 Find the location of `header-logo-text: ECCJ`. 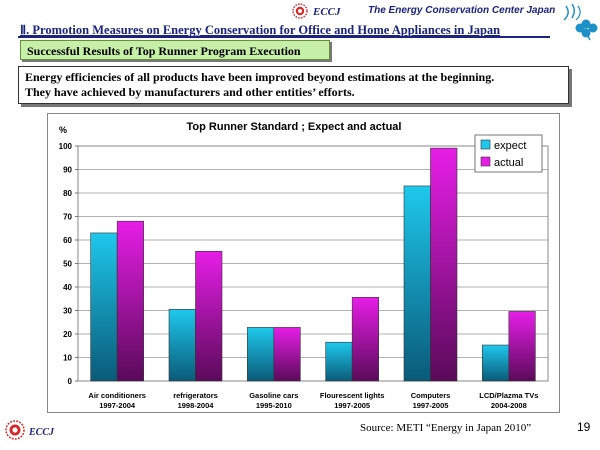

header-logo-text: ECCJ is located at coordinates (326, 12).